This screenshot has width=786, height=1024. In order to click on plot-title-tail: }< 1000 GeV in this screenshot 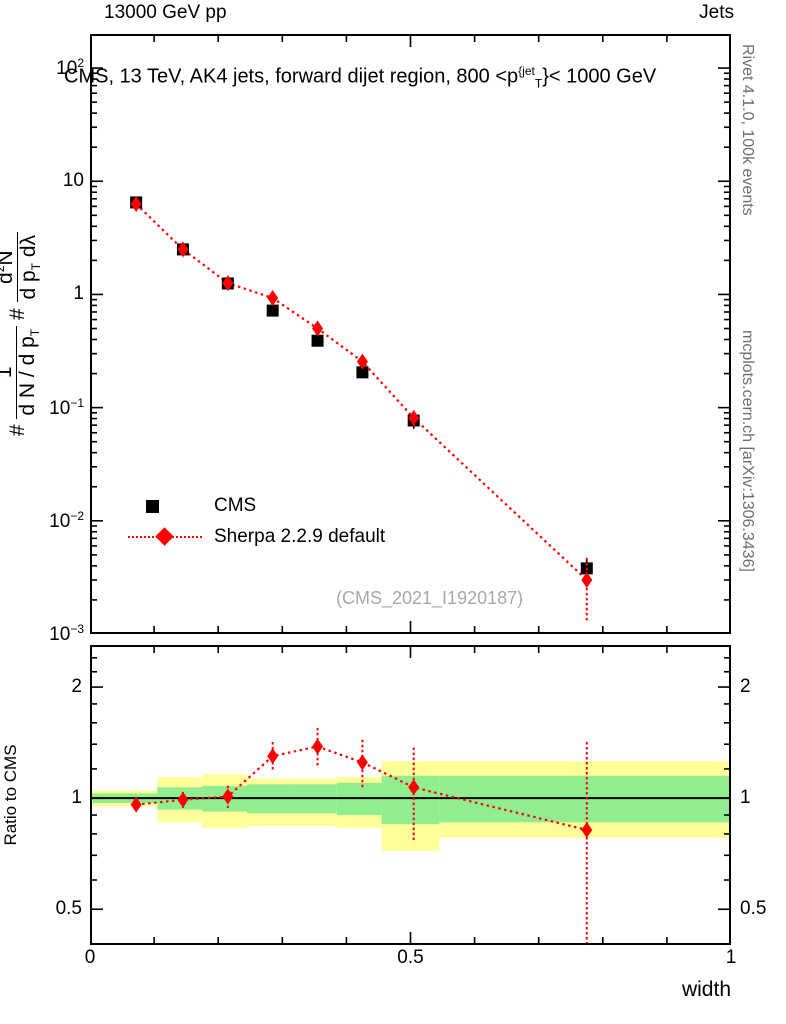, I will do `click(599, 76)`.